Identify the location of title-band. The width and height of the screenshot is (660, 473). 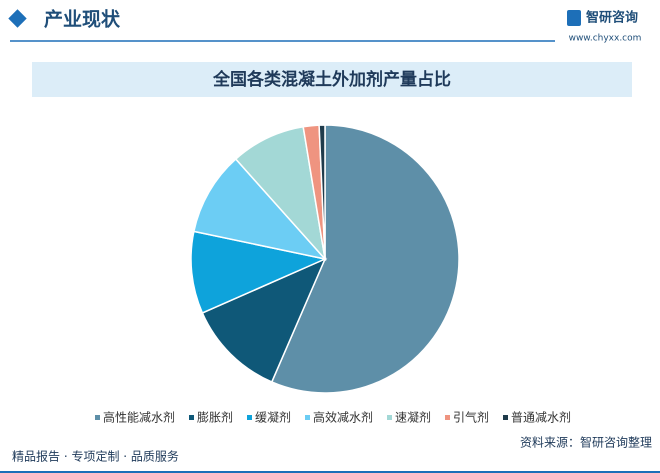
(332, 79).